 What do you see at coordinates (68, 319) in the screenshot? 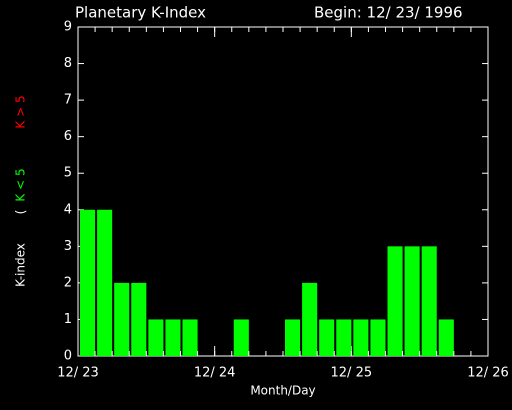
I see `y-tick-label: 1` at bounding box center [68, 319].